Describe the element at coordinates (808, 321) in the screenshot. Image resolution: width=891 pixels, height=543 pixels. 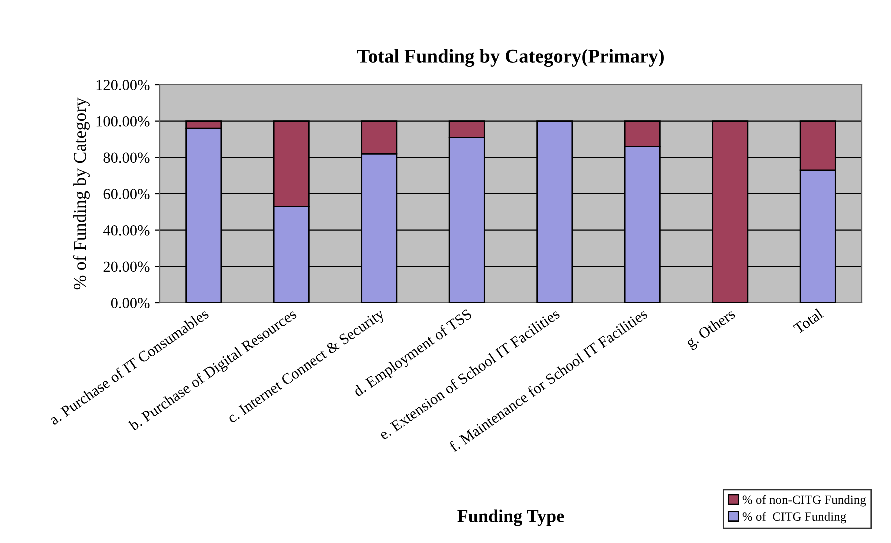
I see `x-tick-label: Total` at that location.